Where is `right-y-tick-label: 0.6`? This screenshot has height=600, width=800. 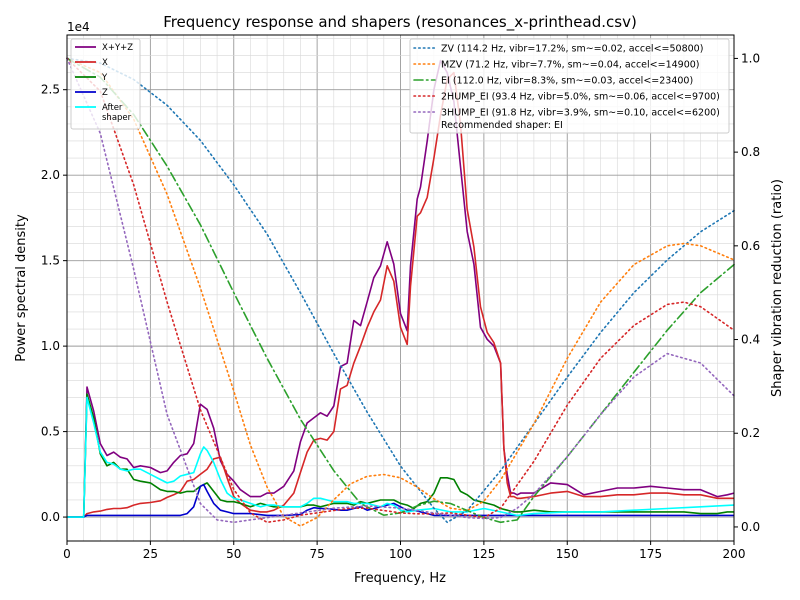 right-y-tick-label: 0.6 is located at coordinates (750, 246).